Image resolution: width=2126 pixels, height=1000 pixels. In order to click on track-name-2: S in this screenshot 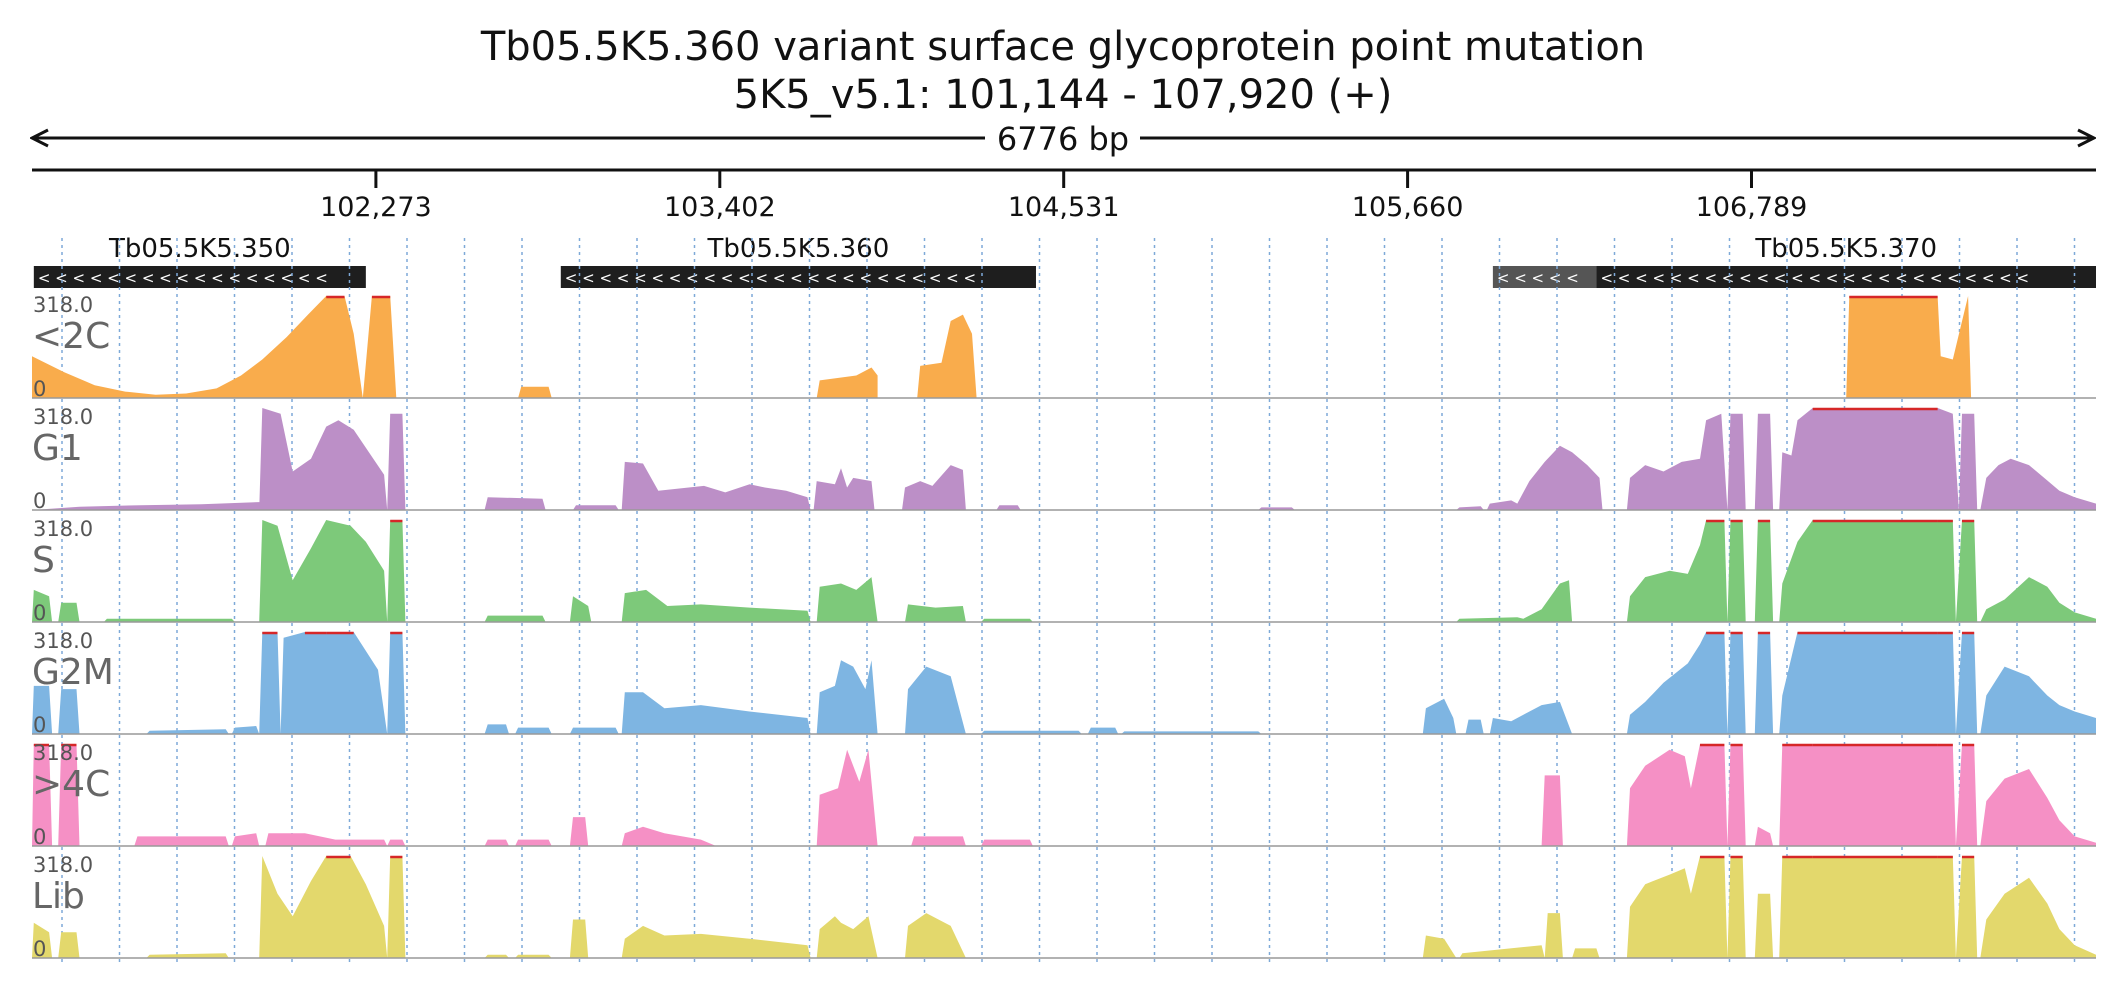, I will do `click(43, 560)`.